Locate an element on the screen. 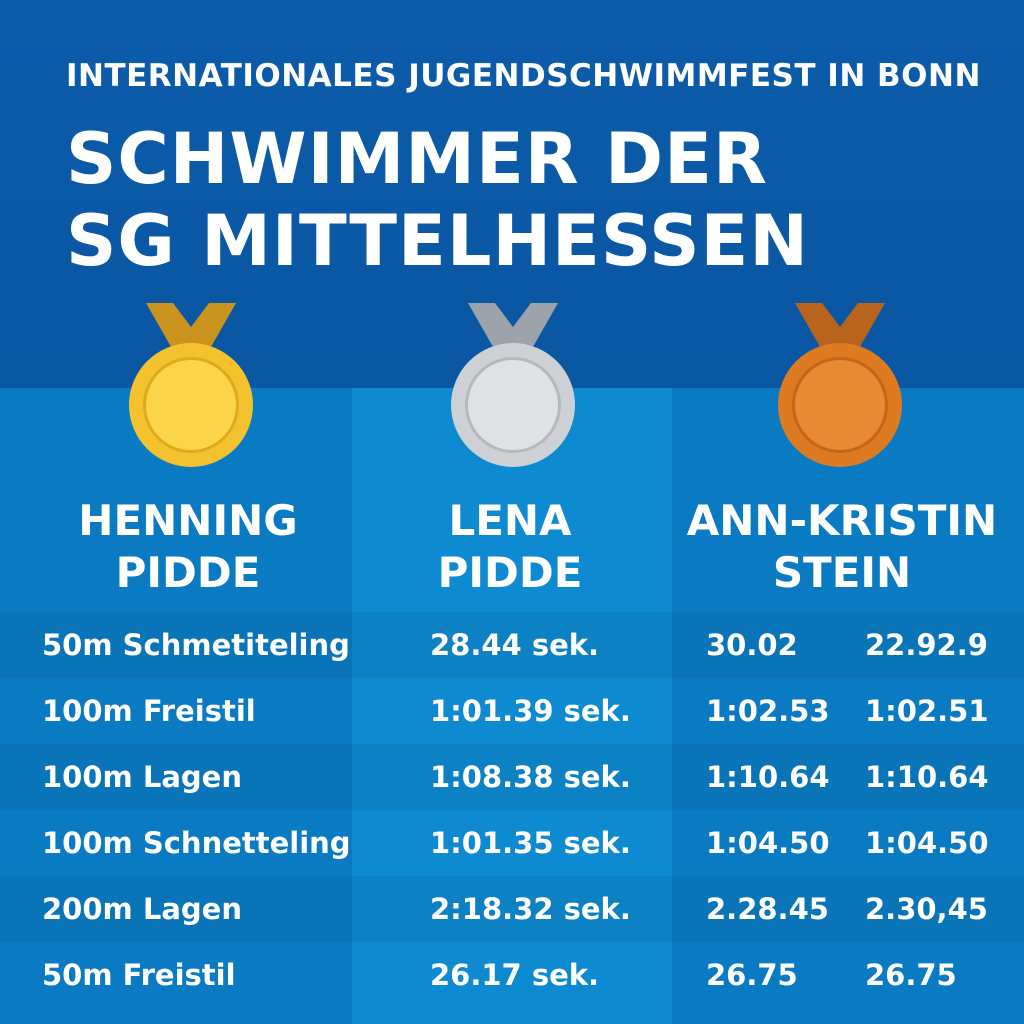 This screenshot has width=1024, height=1024. title-line-1: SCHWIMMER DER is located at coordinates (417, 159).